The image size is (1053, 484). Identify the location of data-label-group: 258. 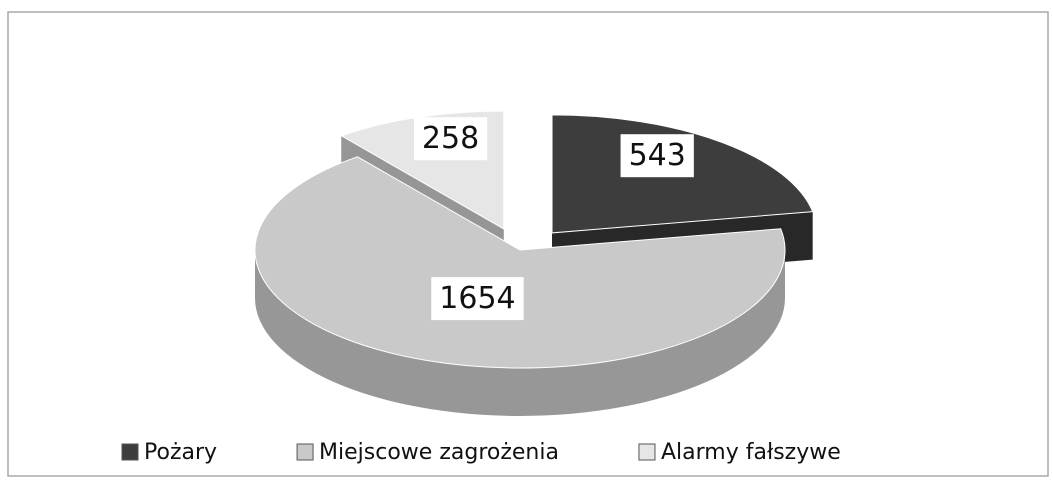
(450, 139).